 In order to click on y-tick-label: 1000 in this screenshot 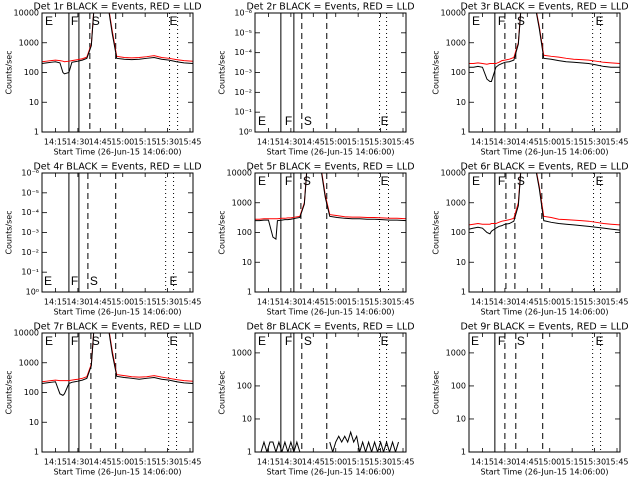, I will do `click(242, 352)`.